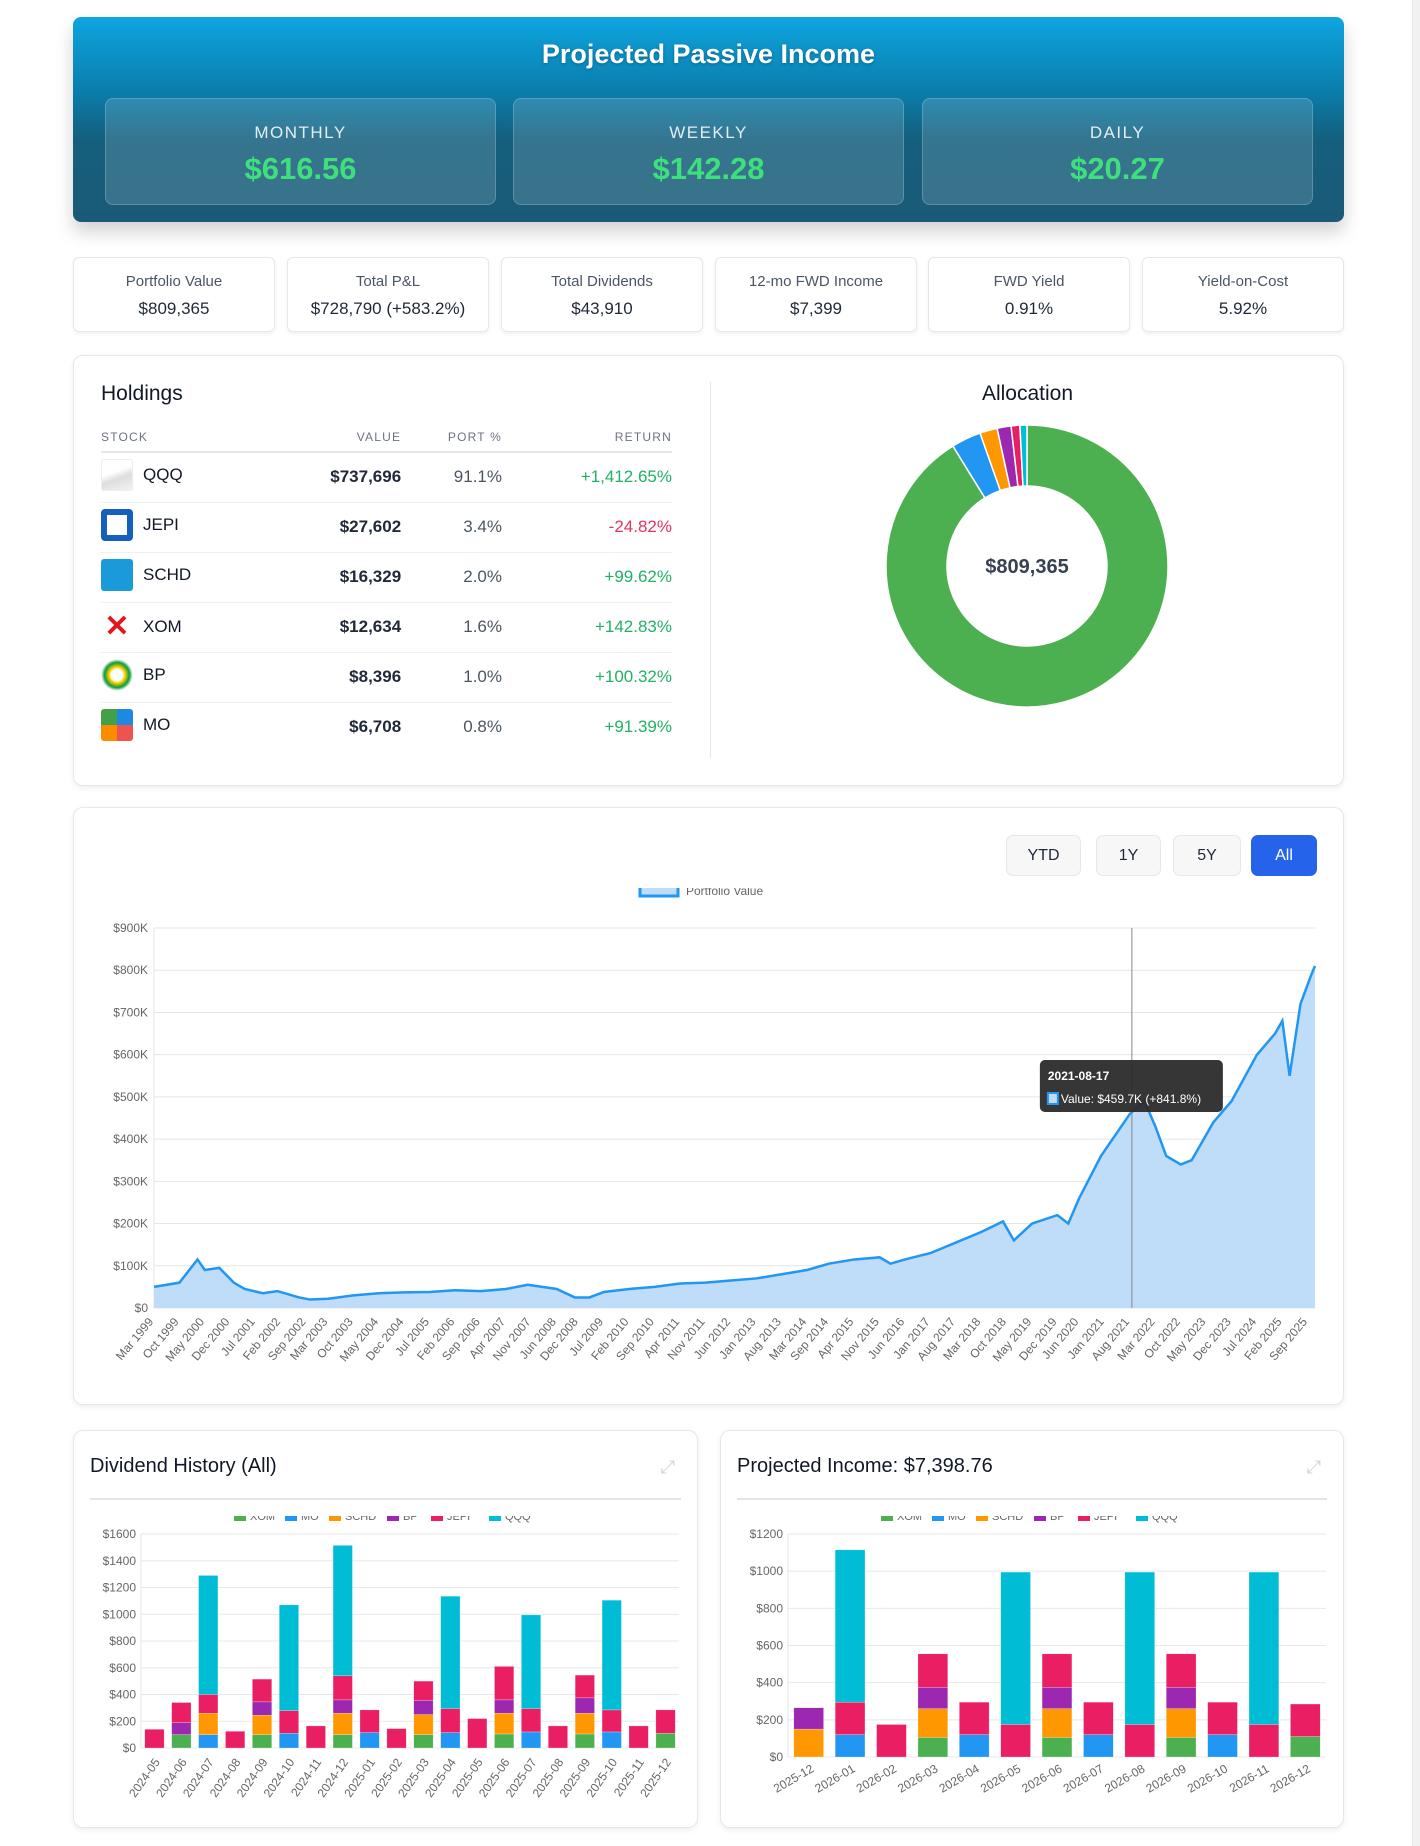 This screenshot has width=1420, height=1846. I want to click on expand-icon: ⤢, so click(667, 1467).